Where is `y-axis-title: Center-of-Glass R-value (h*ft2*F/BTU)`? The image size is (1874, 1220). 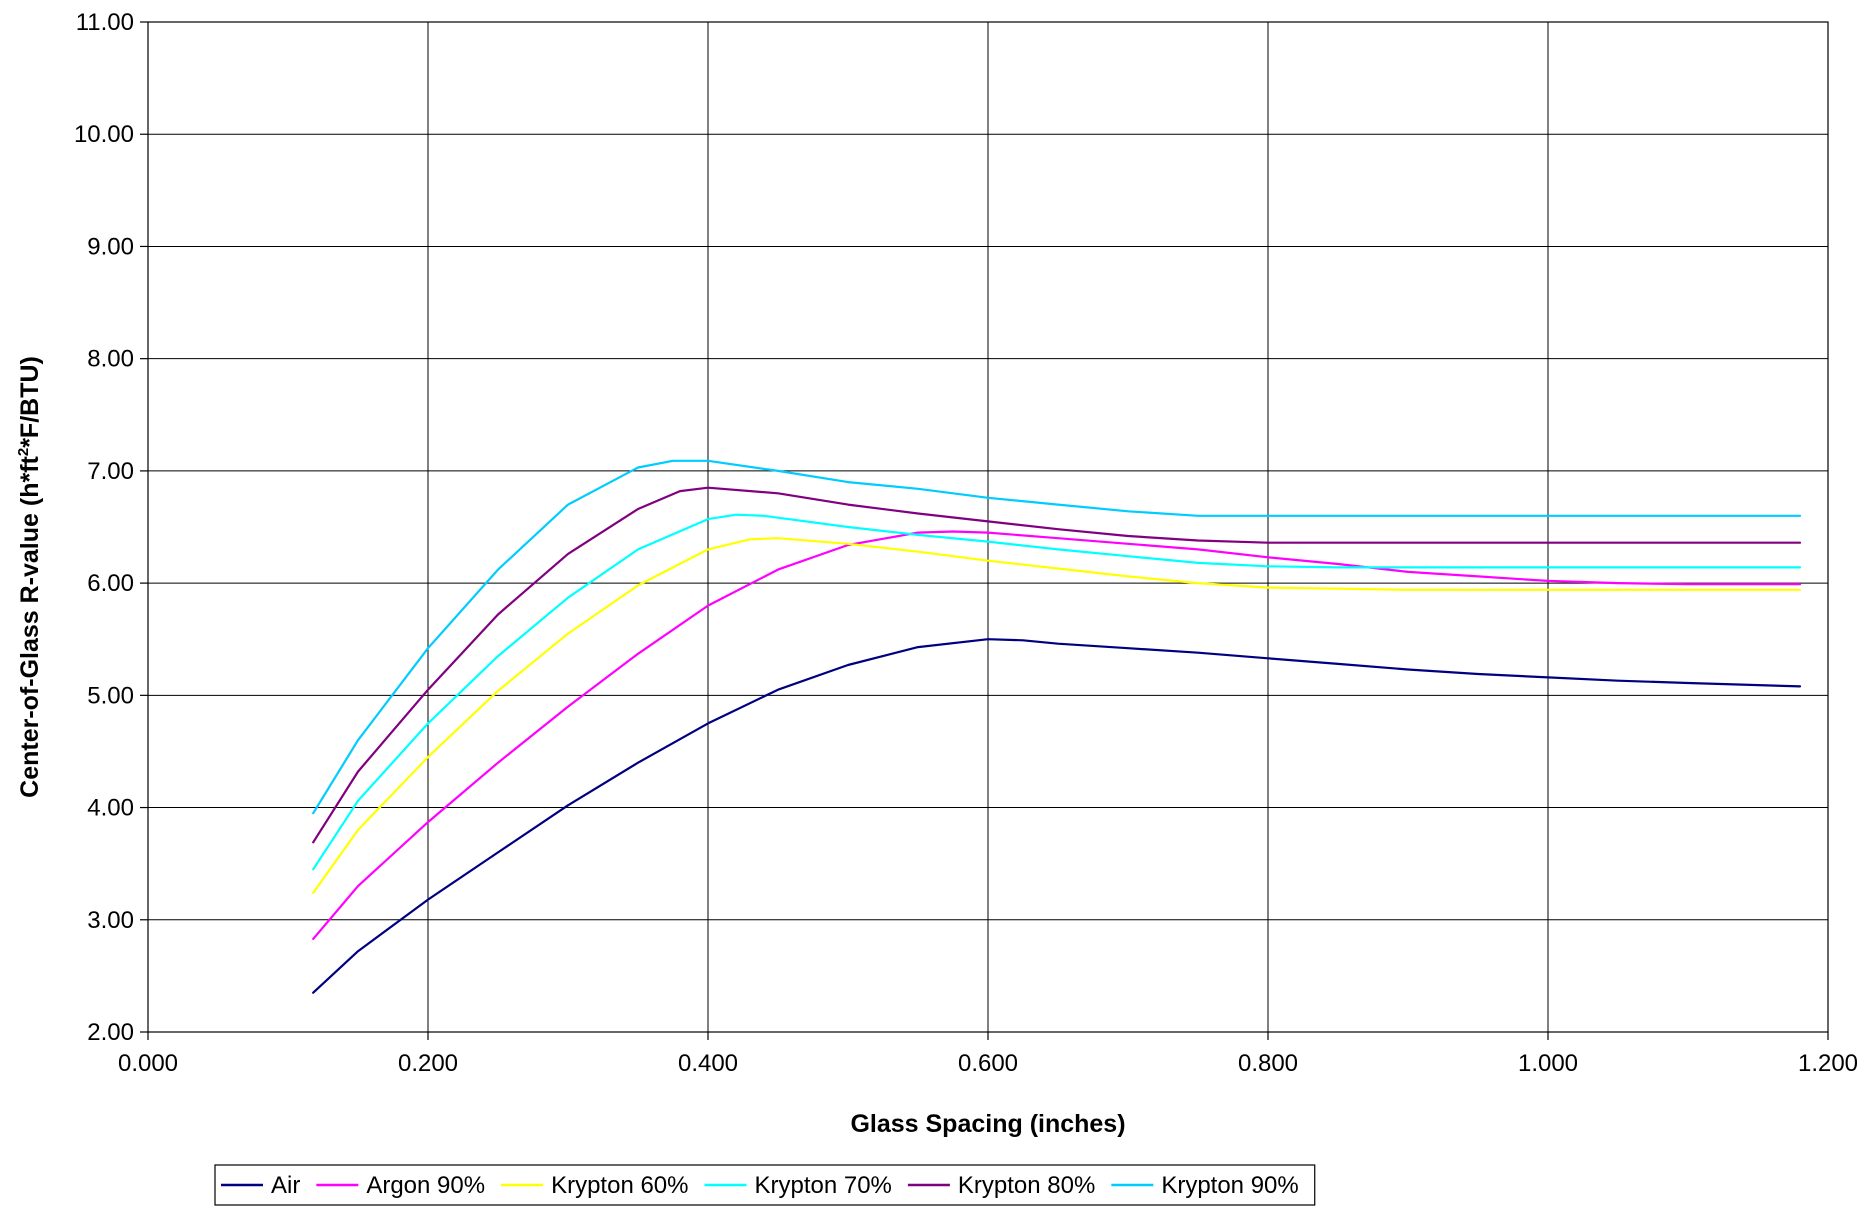 y-axis-title: Center-of-Glass R-value (h*ft2*F/BTU) is located at coordinates (29, 577).